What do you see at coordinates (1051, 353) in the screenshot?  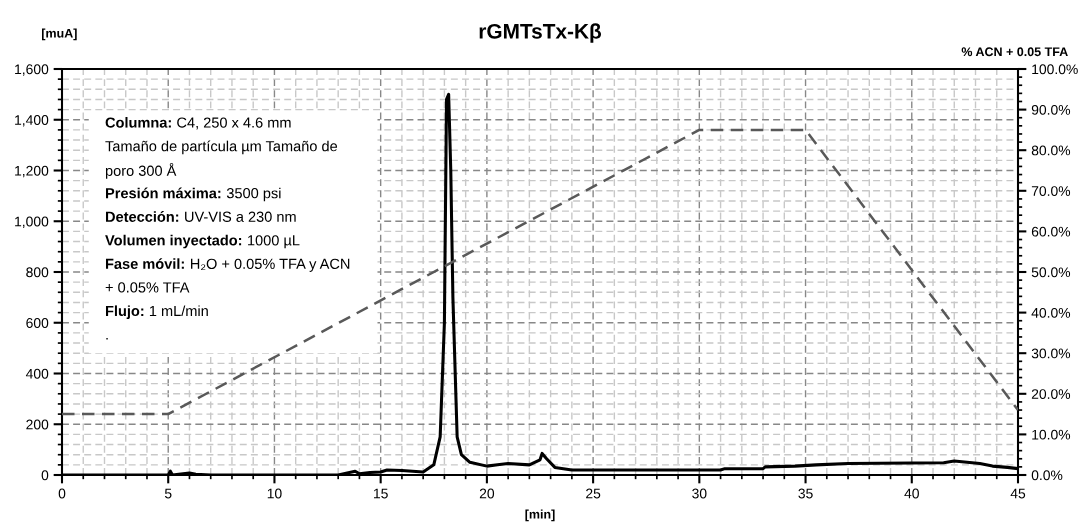 I see `y2-tick-label: 30.0%` at bounding box center [1051, 353].